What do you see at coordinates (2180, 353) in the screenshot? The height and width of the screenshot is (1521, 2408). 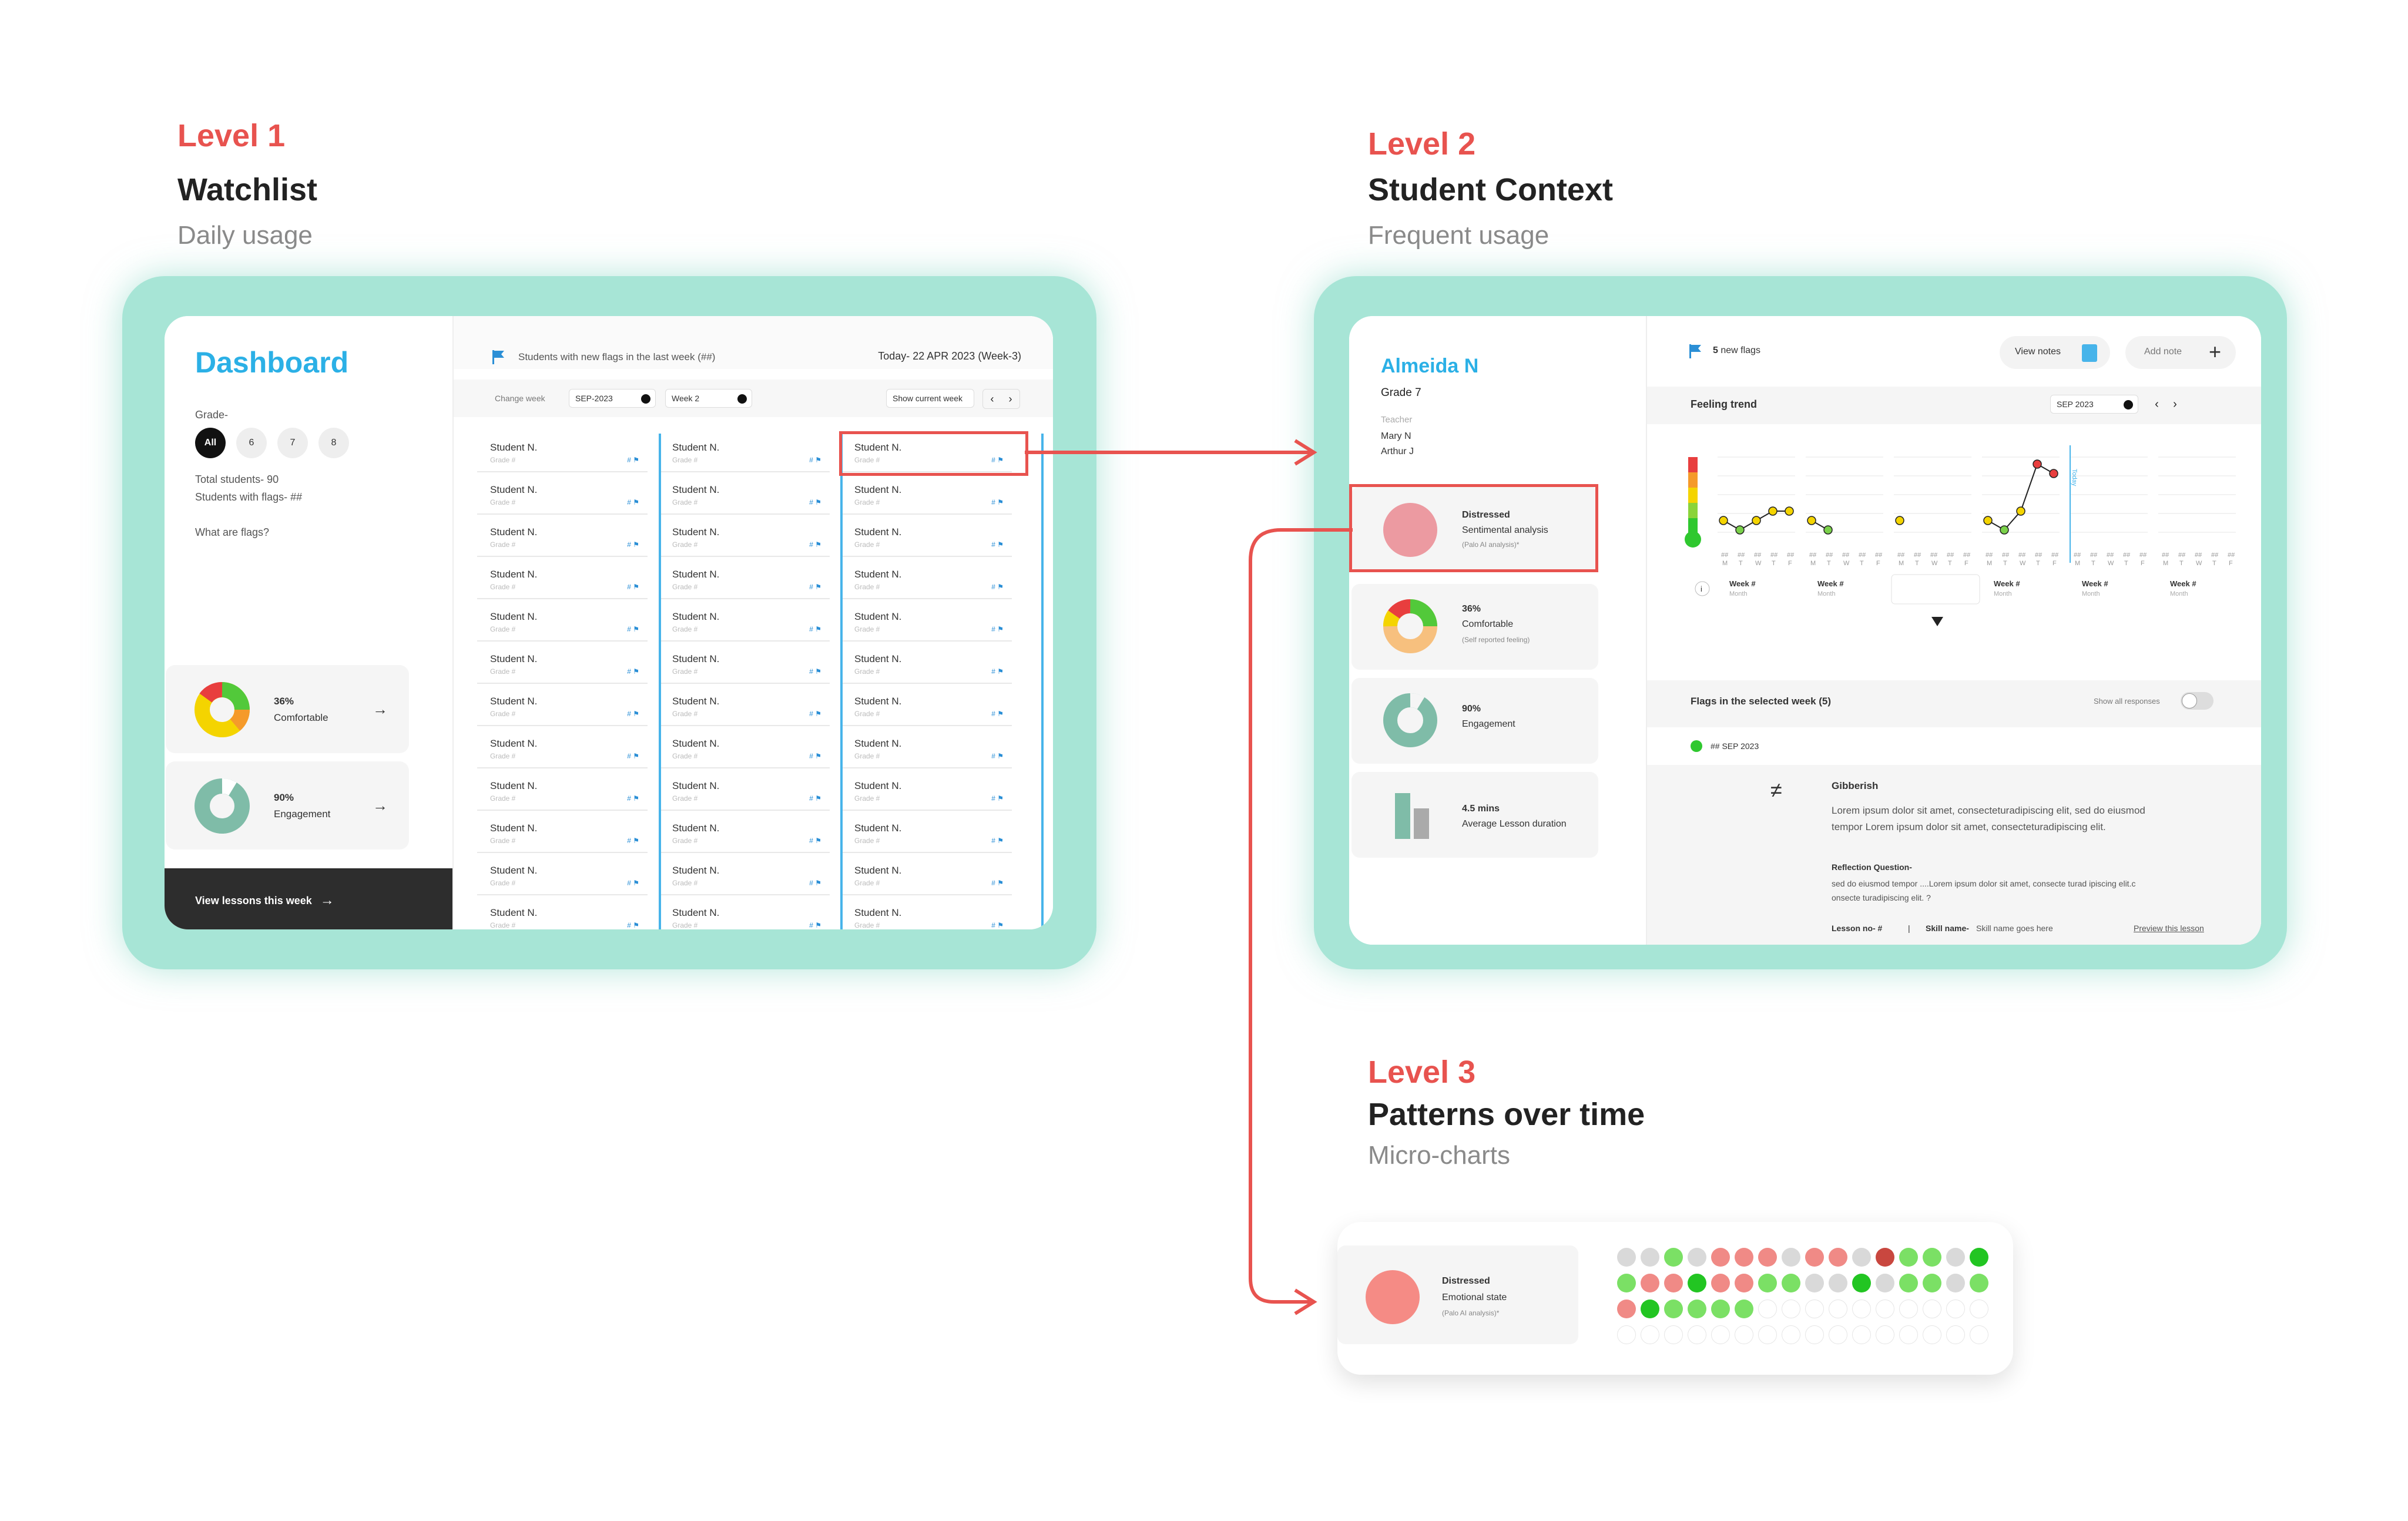 I see `add-note-button: Add note +` at bounding box center [2180, 353].